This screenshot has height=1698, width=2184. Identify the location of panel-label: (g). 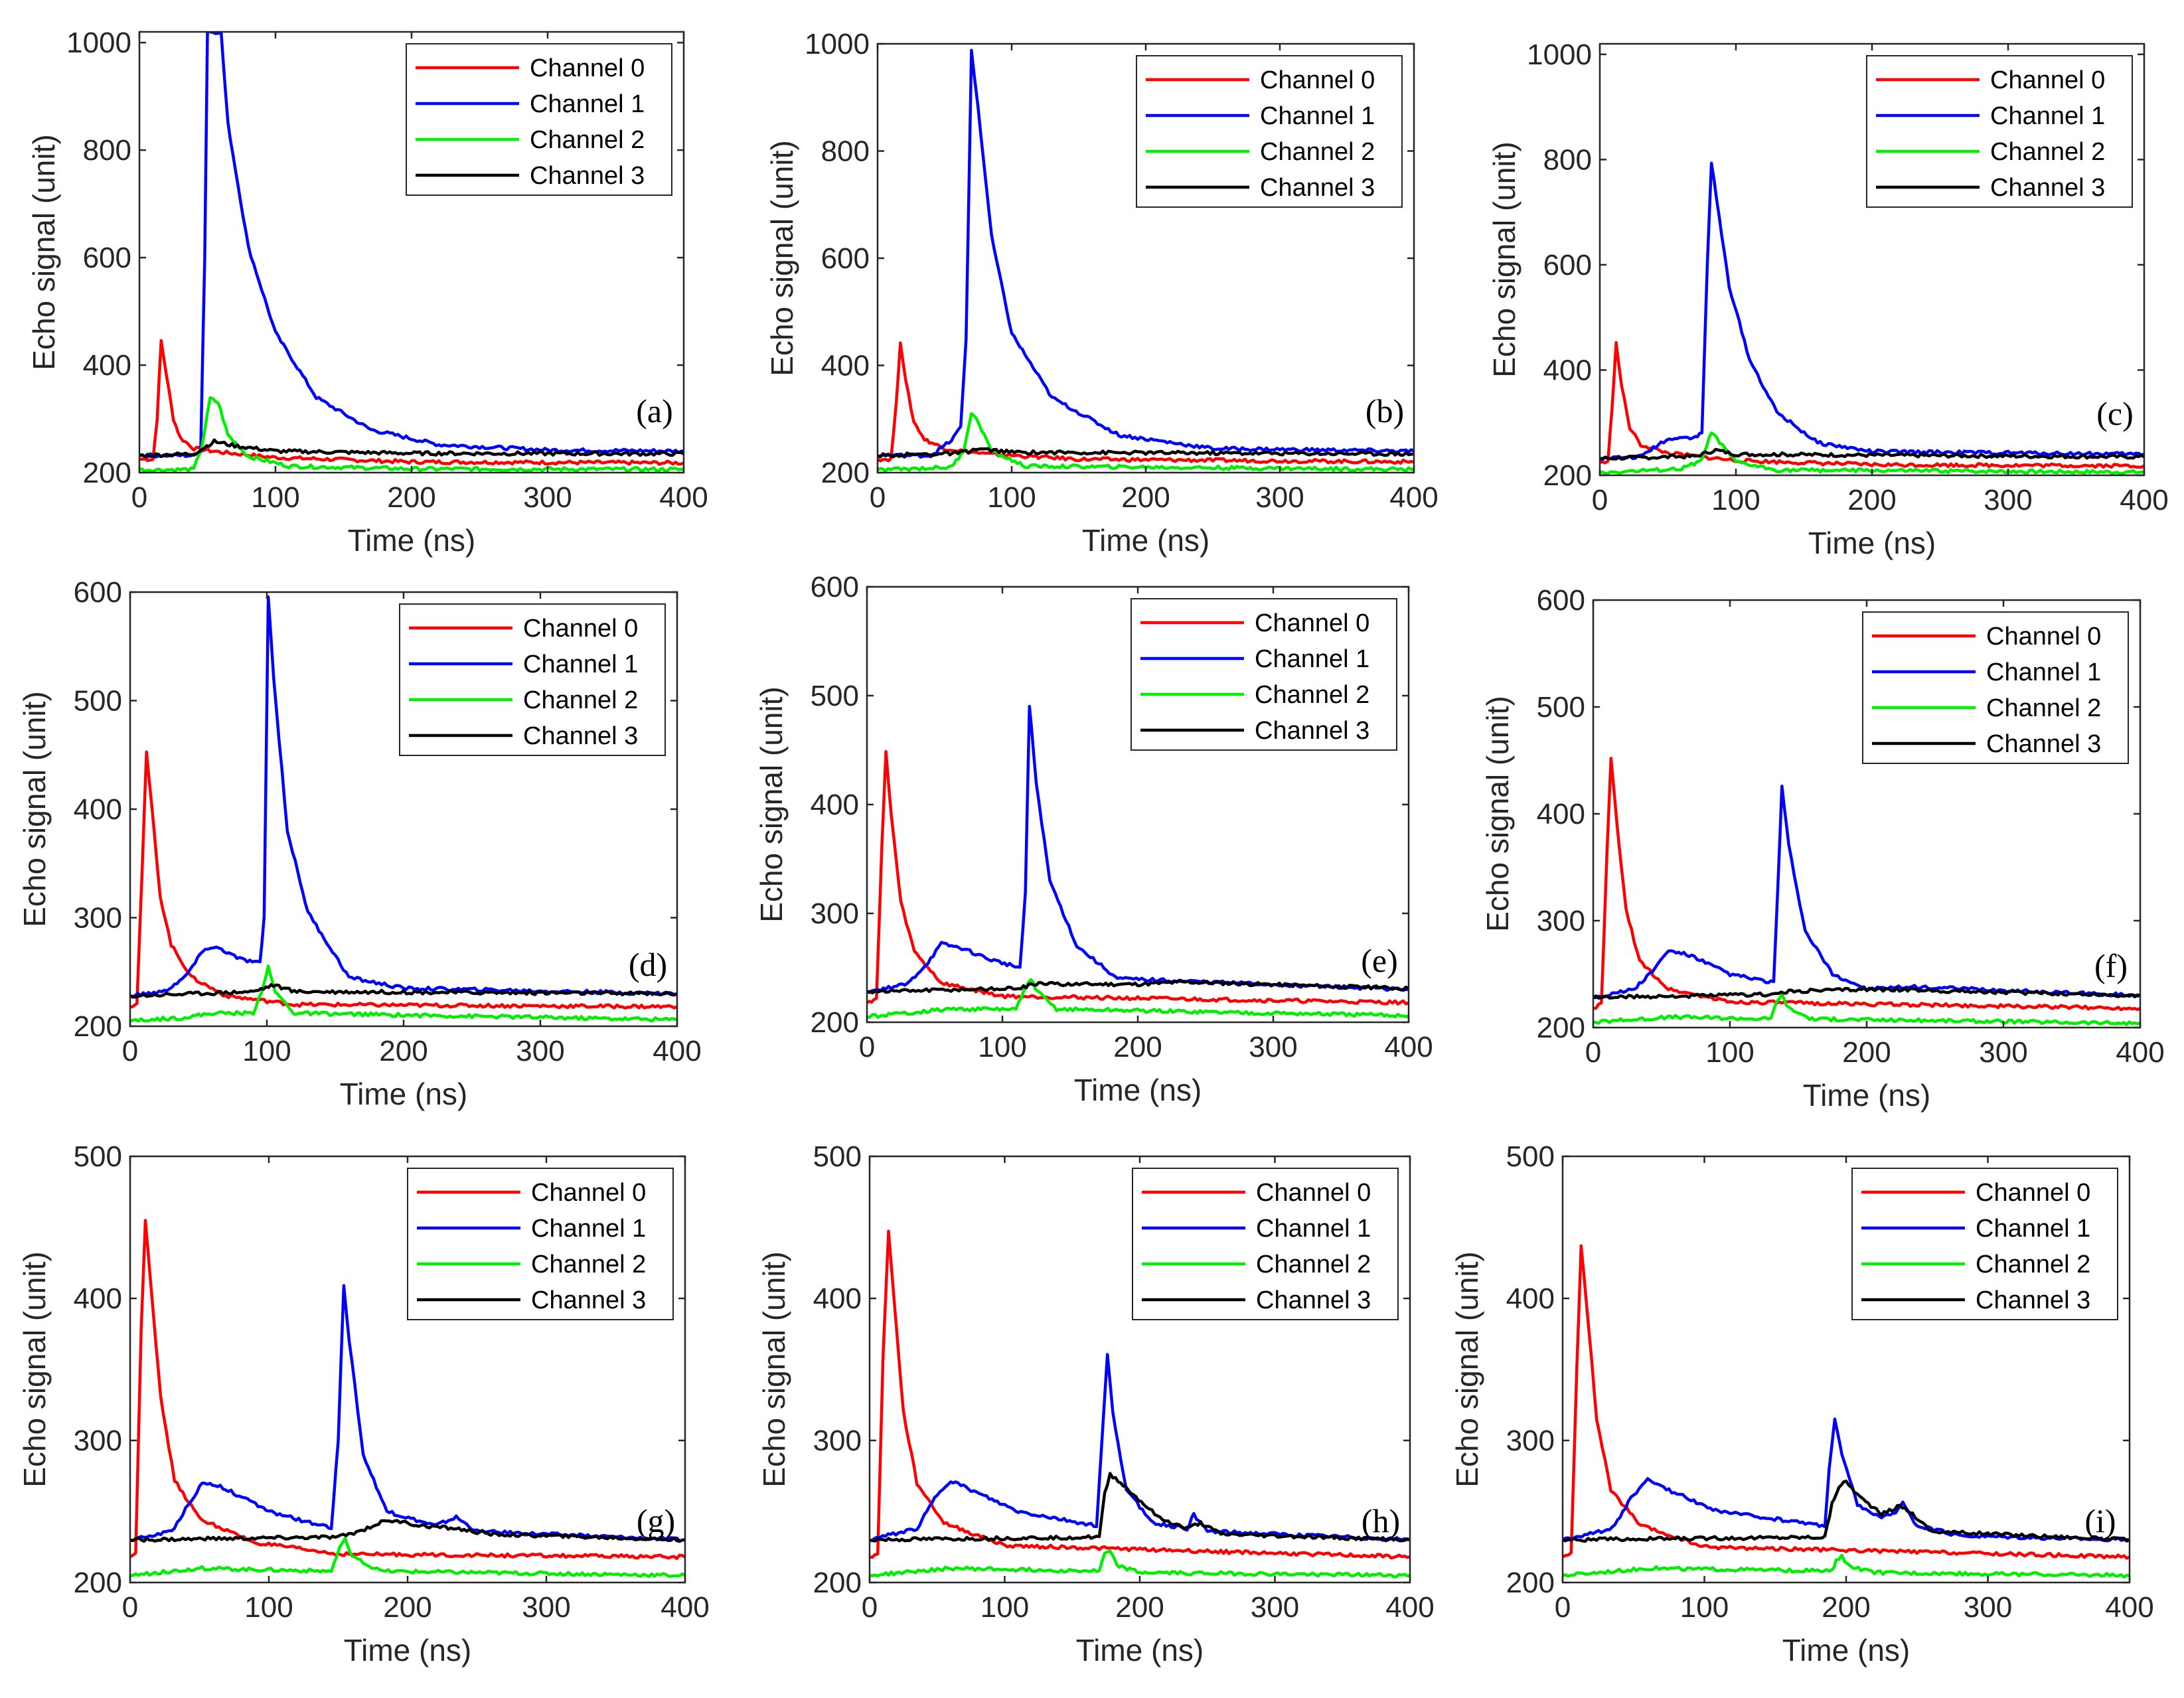
(656, 1520).